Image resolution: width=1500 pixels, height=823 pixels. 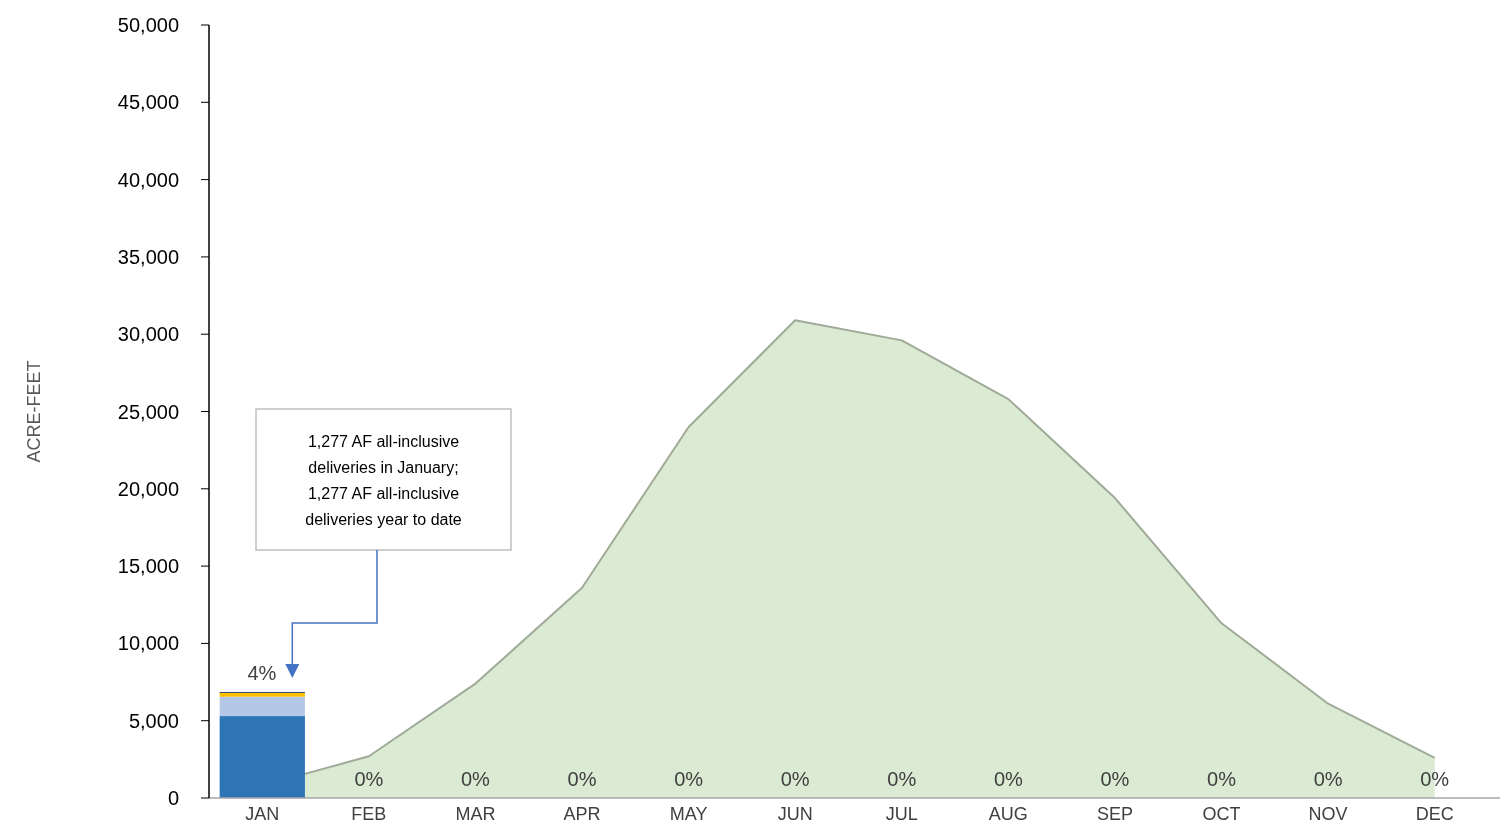 What do you see at coordinates (1434, 813) in the screenshot?
I see `x-tick-label: DEC` at bounding box center [1434, 813].